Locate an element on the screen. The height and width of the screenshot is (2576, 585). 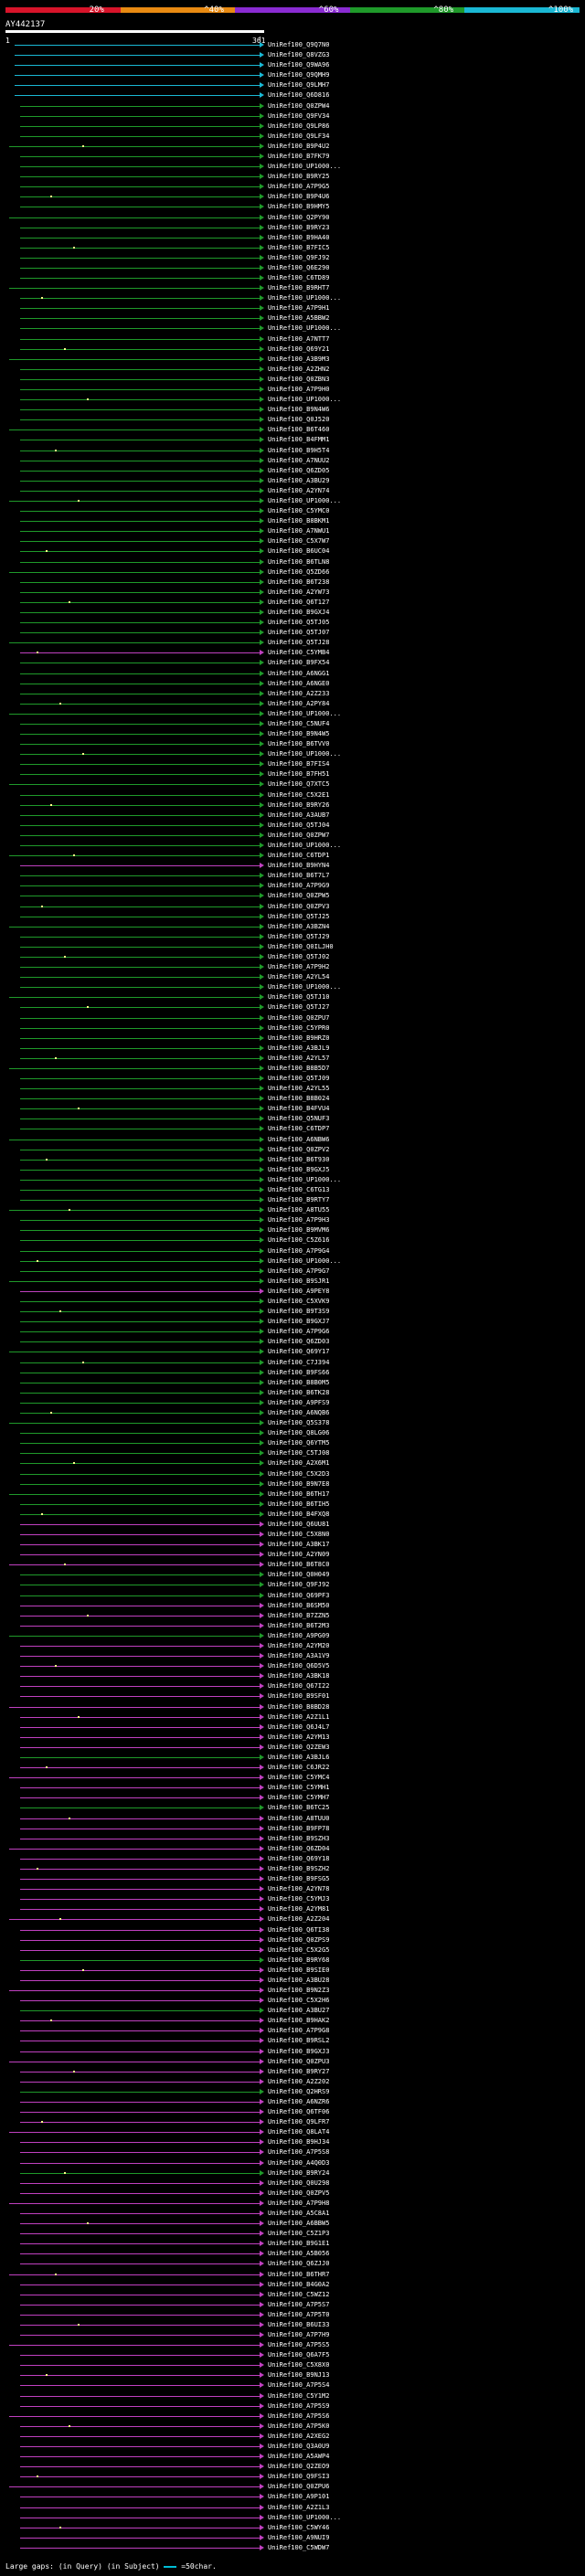
hit-row: UniRef100_A3BU28 is located at coordinates (293, 1980).